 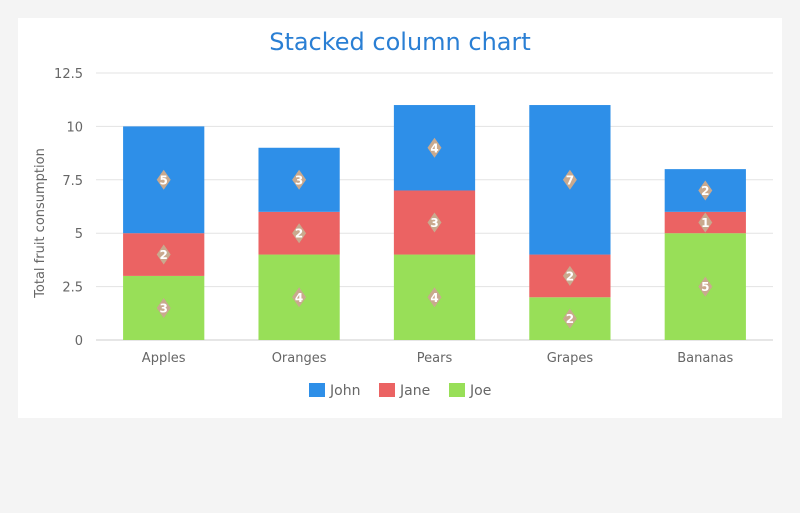 What do you see at coordinates (435, 358) in the screenshot?
I see `x-tick-label: Pears` at bounding box center [435, 358].